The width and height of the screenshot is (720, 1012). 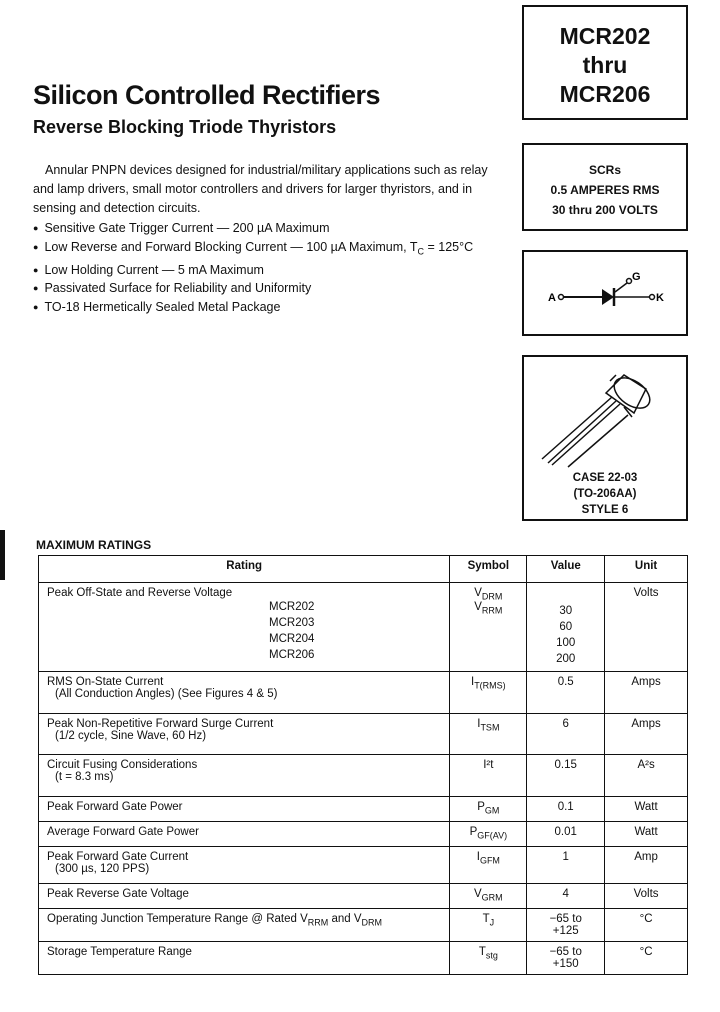 What do you see at coordinates (566, 958) in the screenshot?
I see `value-cell: −65 to +150` at bounding box center [566, 958].